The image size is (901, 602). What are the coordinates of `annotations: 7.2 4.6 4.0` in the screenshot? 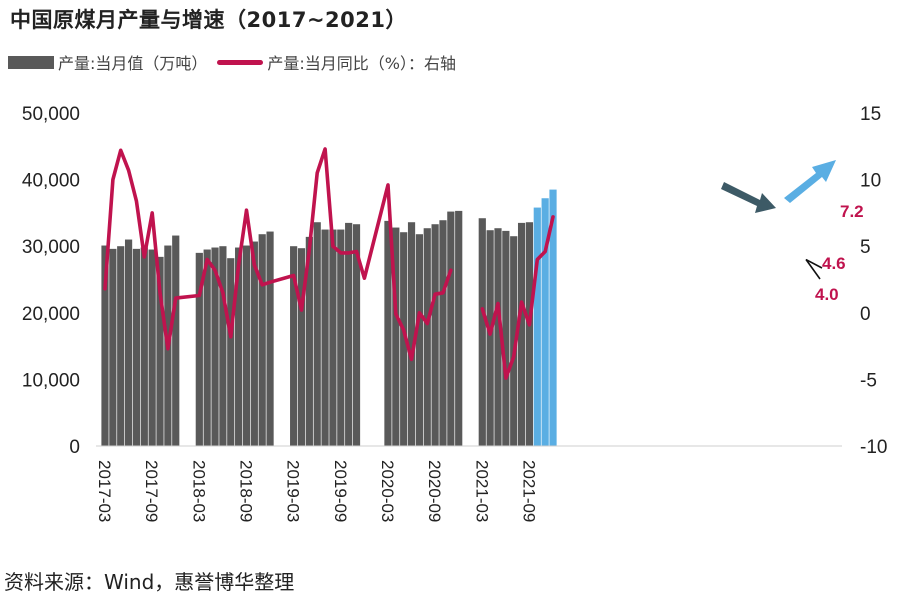 It's located at (792, 232).